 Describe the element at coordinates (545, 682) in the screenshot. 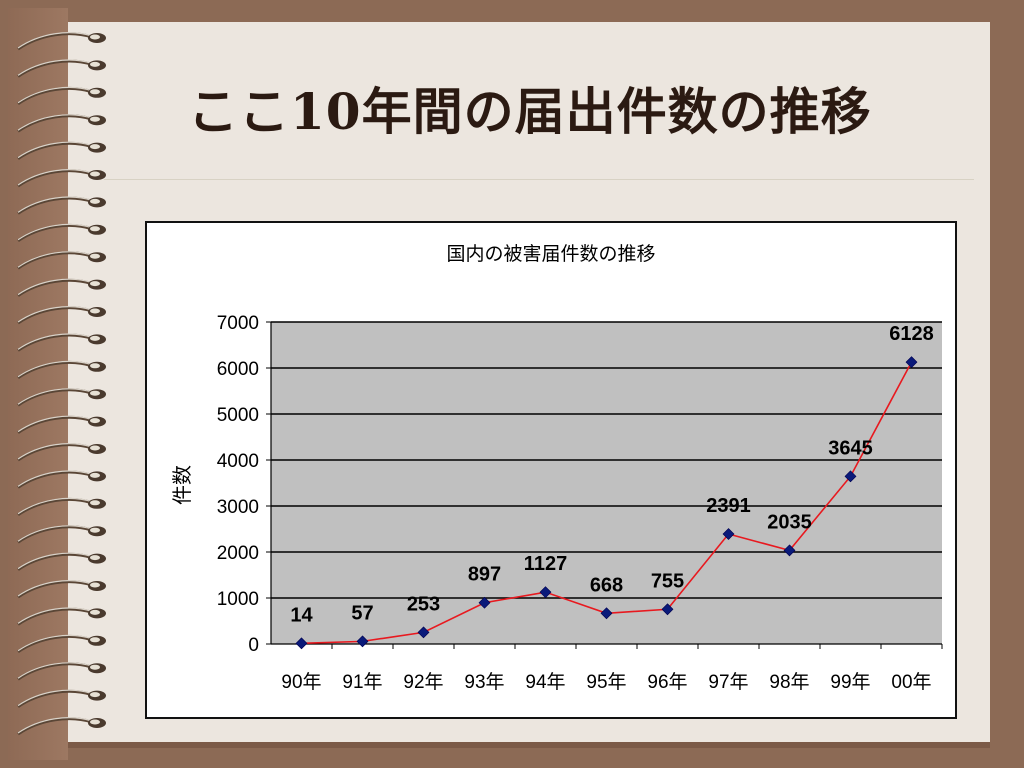

I see `x-tick-label: 94年` at that location.